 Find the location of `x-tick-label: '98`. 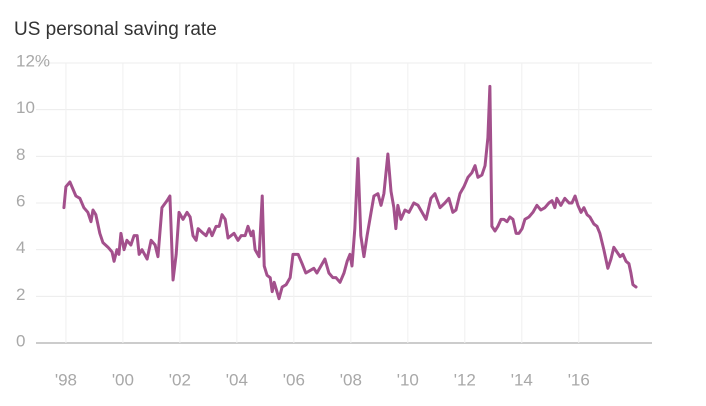

x-tick-label: '98 is located at coordinates (66, 379).